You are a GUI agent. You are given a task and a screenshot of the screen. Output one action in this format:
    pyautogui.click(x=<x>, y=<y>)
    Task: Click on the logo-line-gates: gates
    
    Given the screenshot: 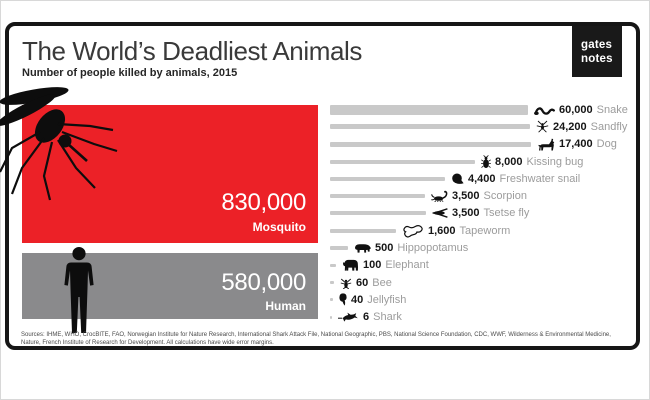 What is the action you would take?
    pyautogui.click(x=597, y=45)
    